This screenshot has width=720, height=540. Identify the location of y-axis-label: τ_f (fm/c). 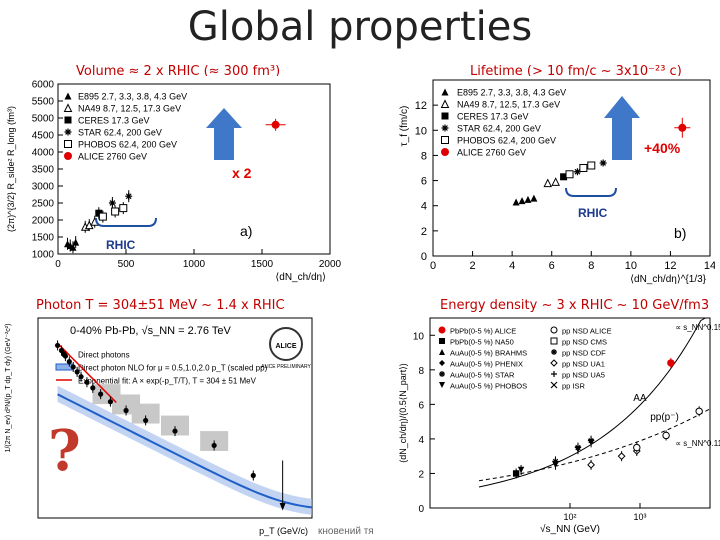
(404, 126).